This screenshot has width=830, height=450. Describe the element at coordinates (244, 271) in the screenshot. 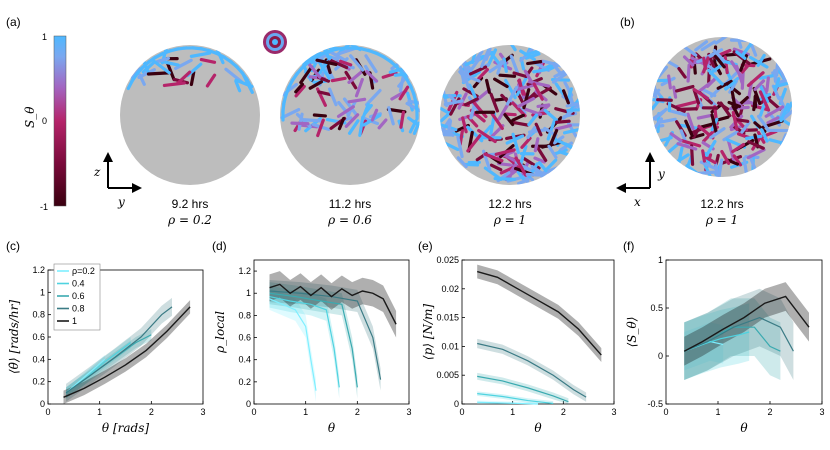

I see `y-tick-label: 1.2` at that location.